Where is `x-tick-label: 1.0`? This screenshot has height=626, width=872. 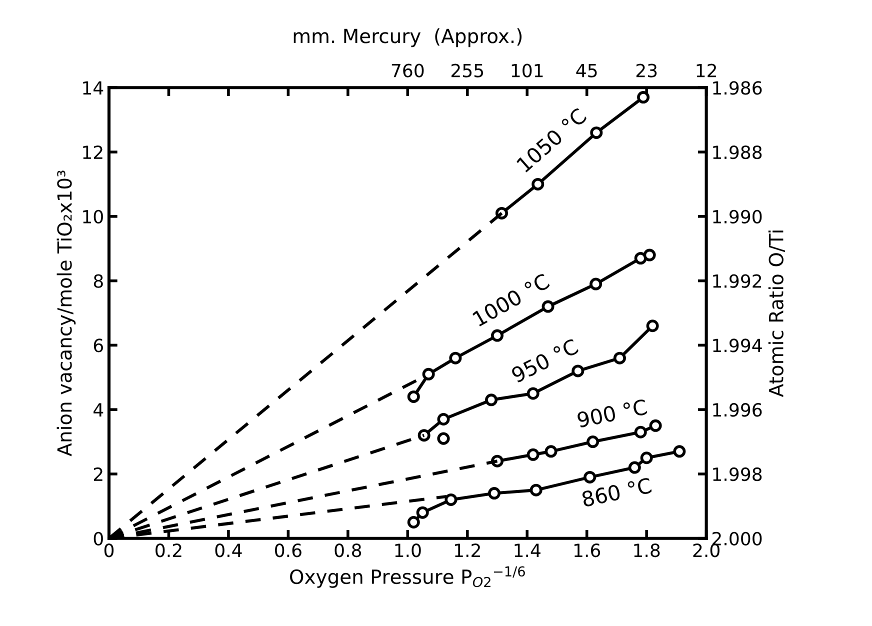 x-tick-label: 1.0 is located at coordinates (408, 551).